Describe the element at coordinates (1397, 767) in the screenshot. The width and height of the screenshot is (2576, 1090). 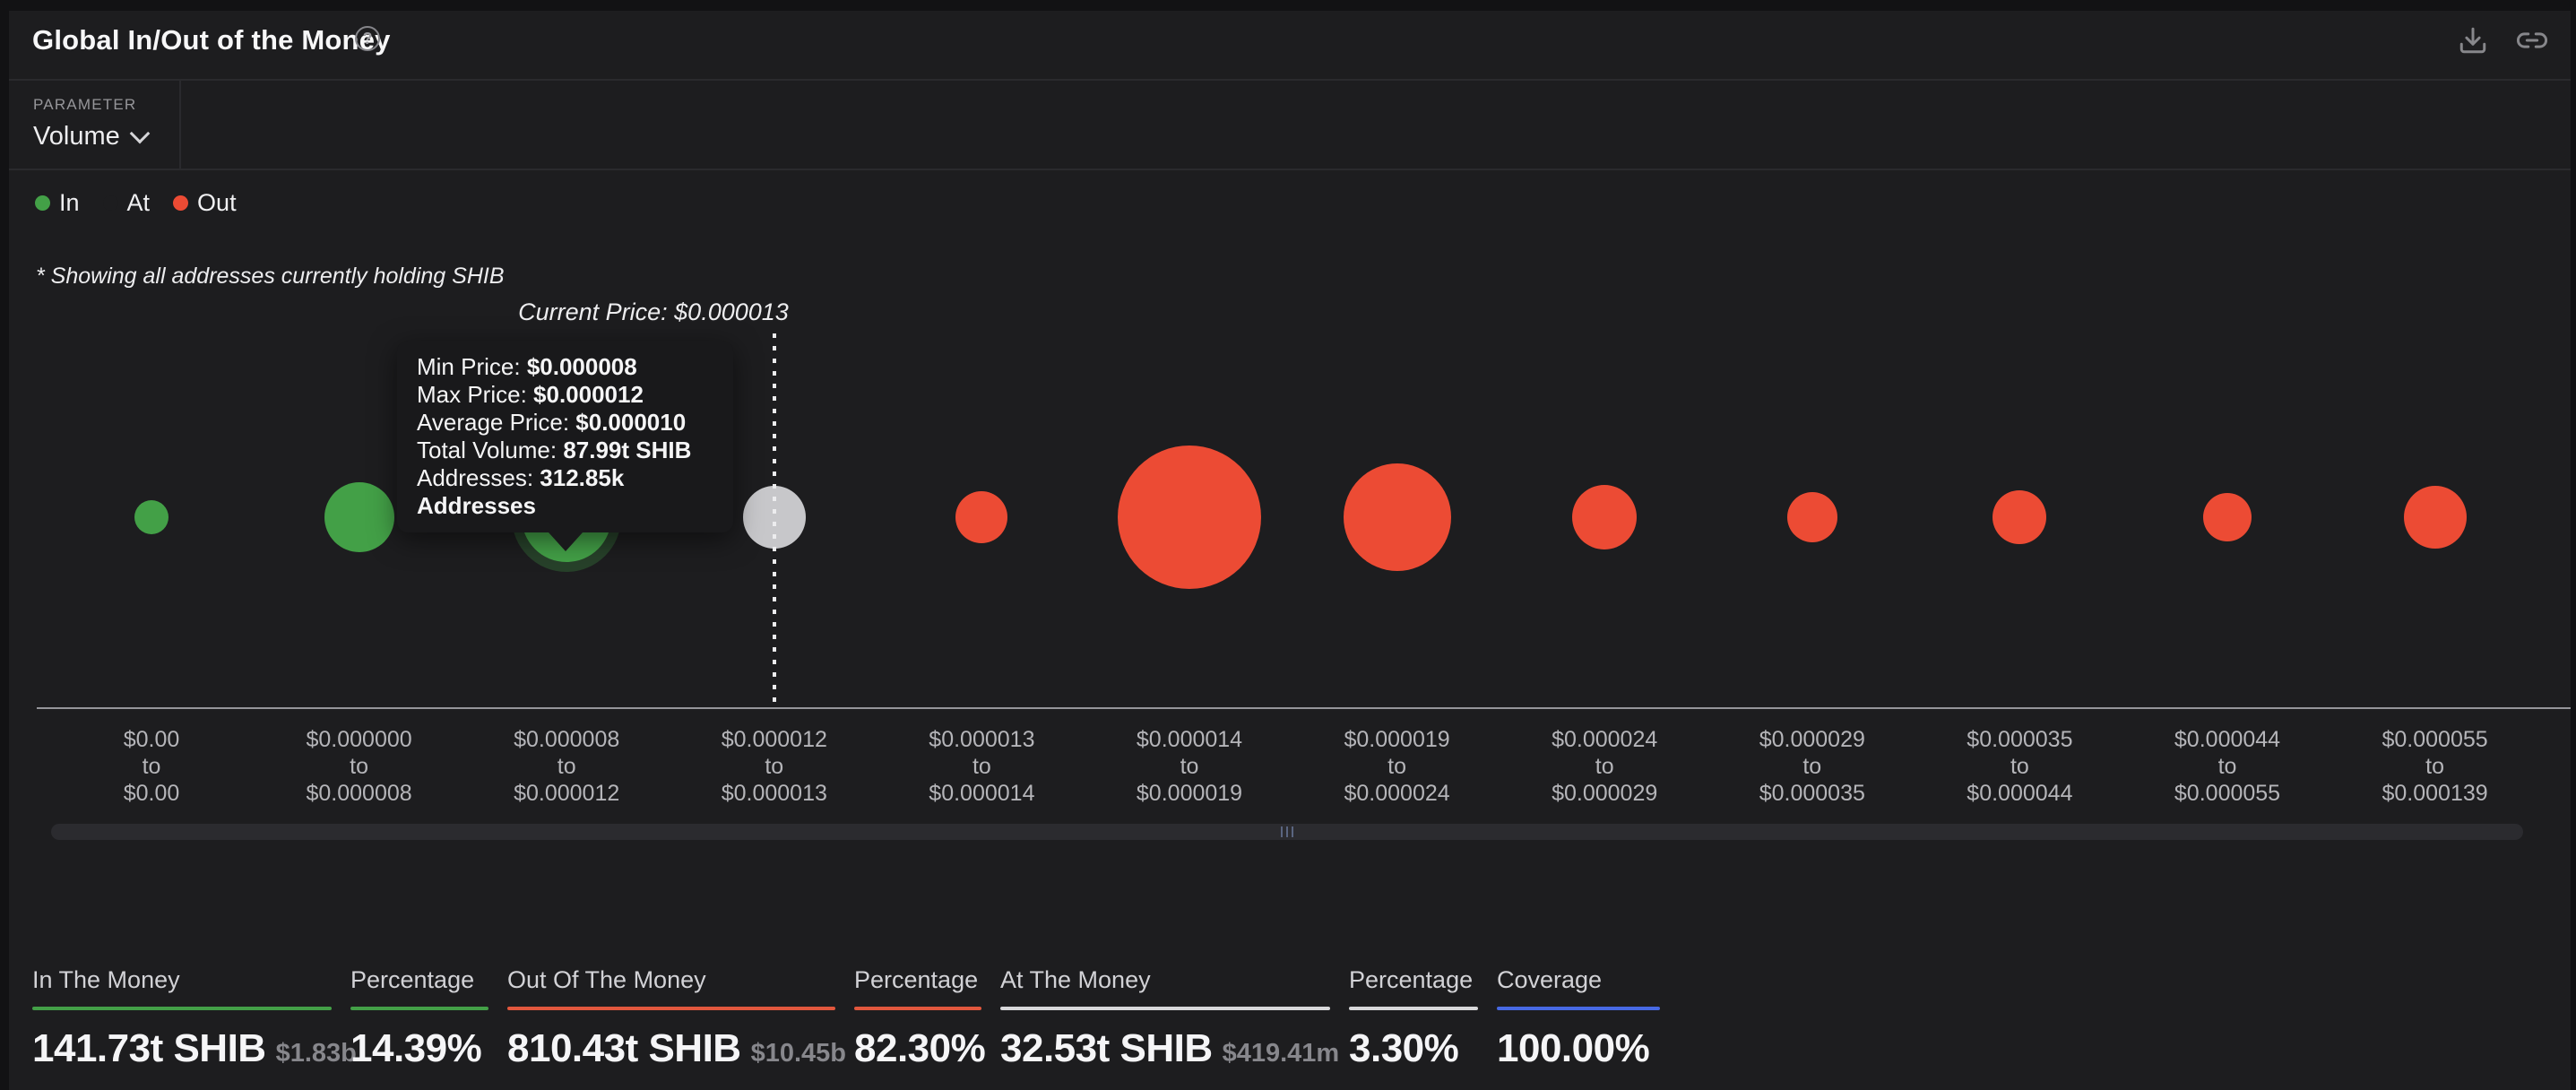
I see `axis-bucket-label-6: $0.000019 to $0.000024` at that location.